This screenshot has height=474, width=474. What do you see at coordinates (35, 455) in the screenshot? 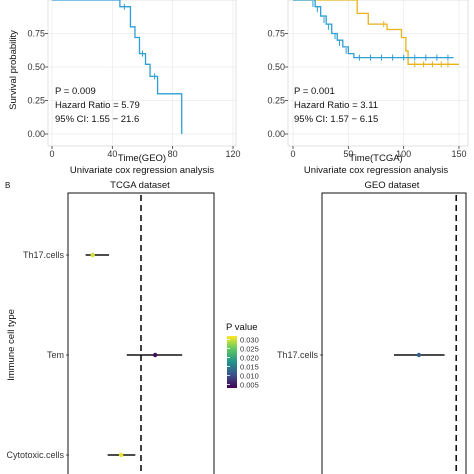
I see `row-label: Cytotoxic.cells` at bounding box center [35, 455].